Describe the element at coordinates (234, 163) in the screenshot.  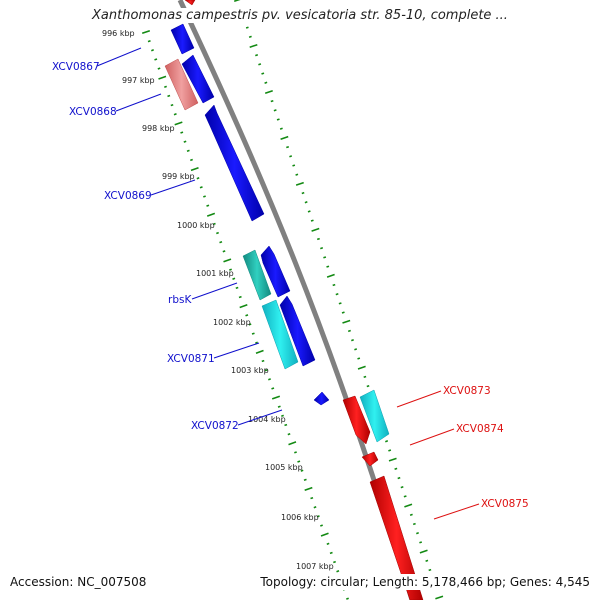
I see `gene-arrow-xcv0869` at that location.